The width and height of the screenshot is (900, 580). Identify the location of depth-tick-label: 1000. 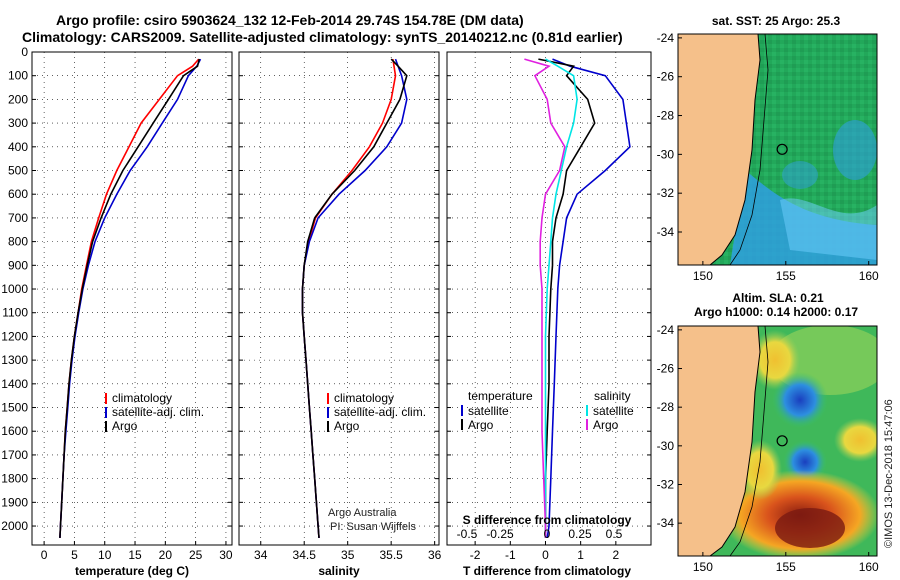
(14, 289).